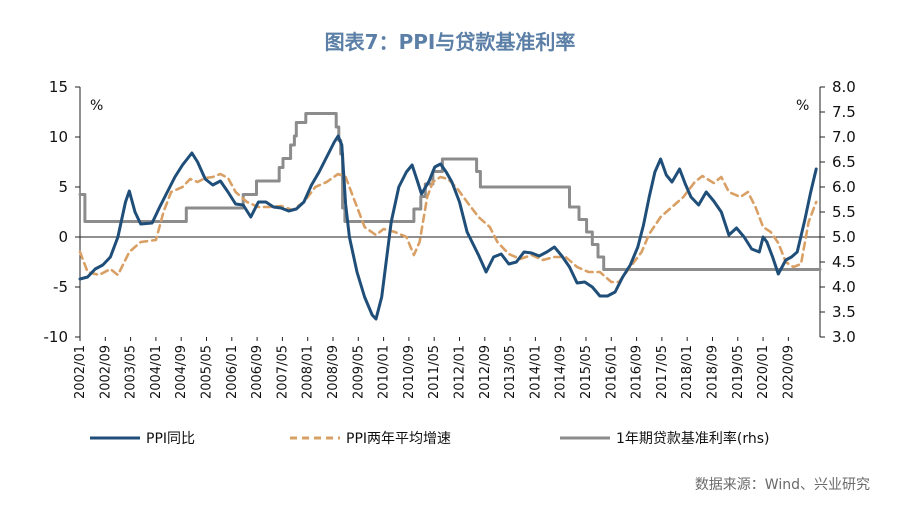 Image resolution: width=900 pixels, height=515 pixels. I want to click on x-tick-label: 2004/09, so click(181, 372).